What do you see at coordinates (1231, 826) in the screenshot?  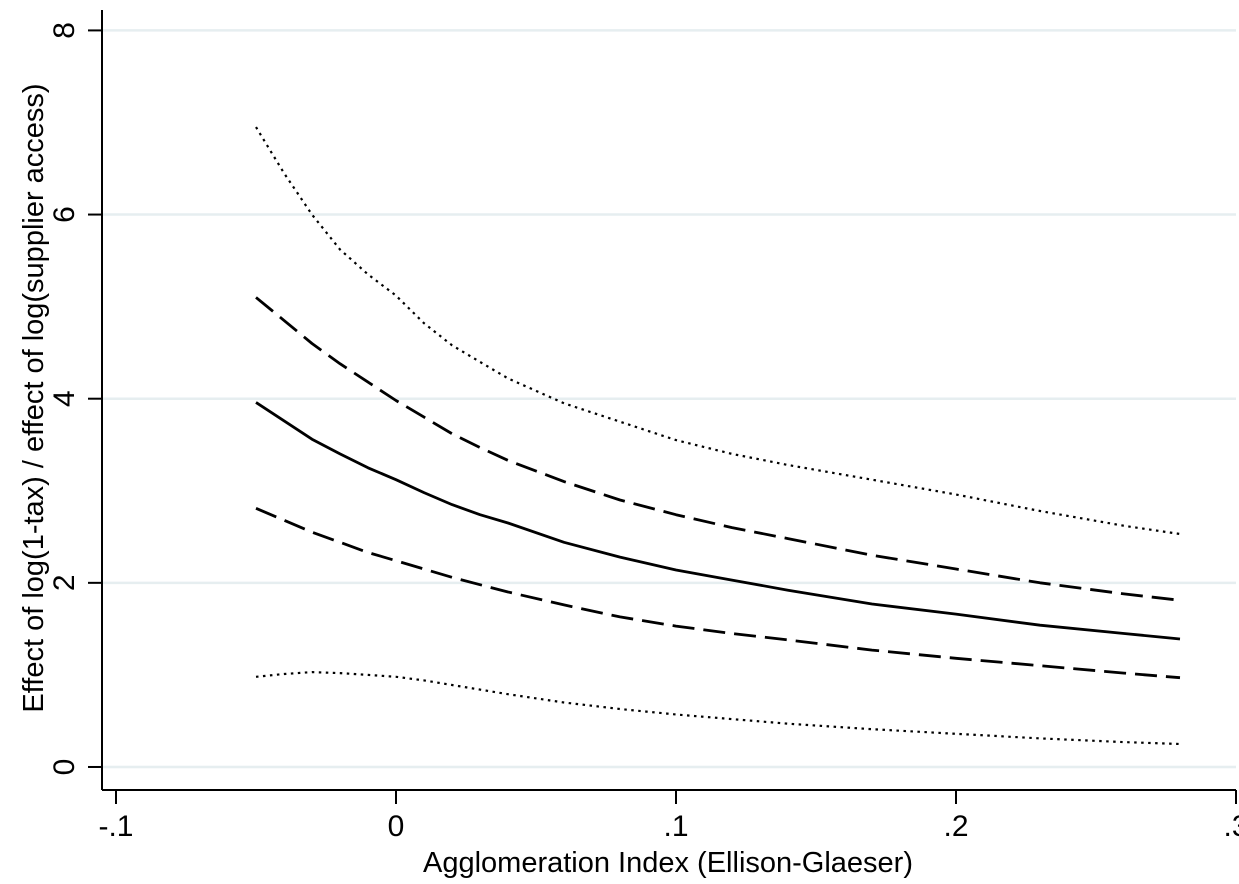 I see `x-tick-label: .3` at bounding box center [1231, 826].